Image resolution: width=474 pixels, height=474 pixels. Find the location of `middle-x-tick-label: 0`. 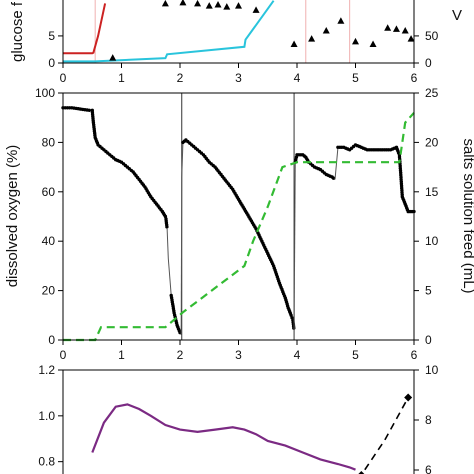

middle-x-tick-label: 0 is located at coordinates (63, 355).